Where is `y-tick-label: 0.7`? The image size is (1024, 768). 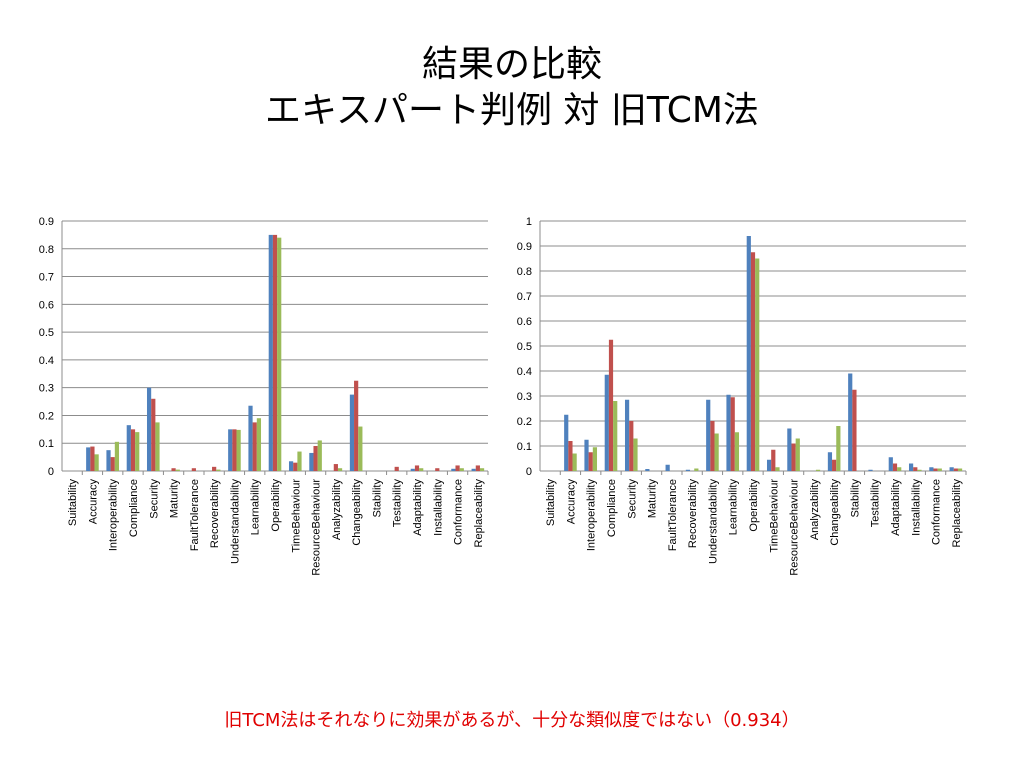
y-tick-label: 0.7 is located at coordinates (524, 297).